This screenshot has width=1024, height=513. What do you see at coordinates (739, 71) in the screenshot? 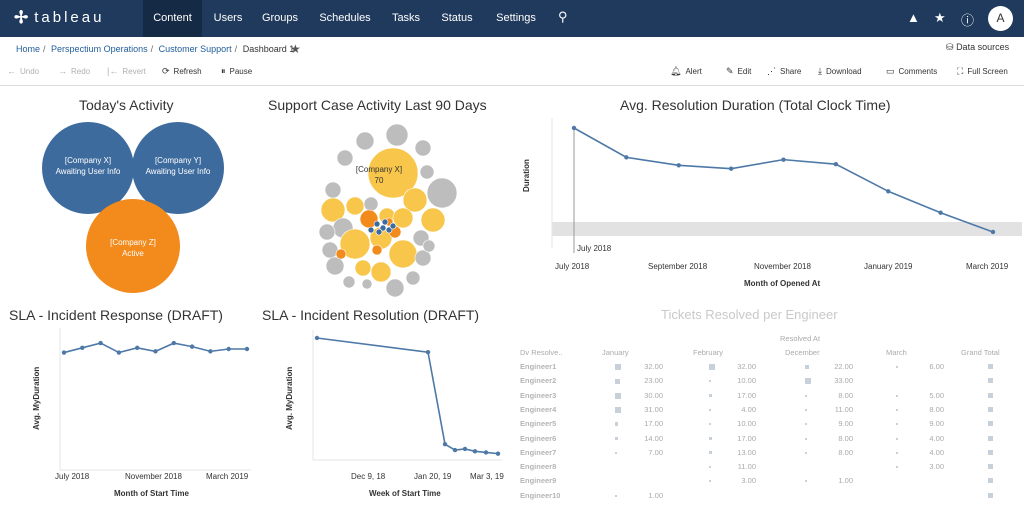
I see `edit-button: ✎ Edit` at bounding box center [739, 71].